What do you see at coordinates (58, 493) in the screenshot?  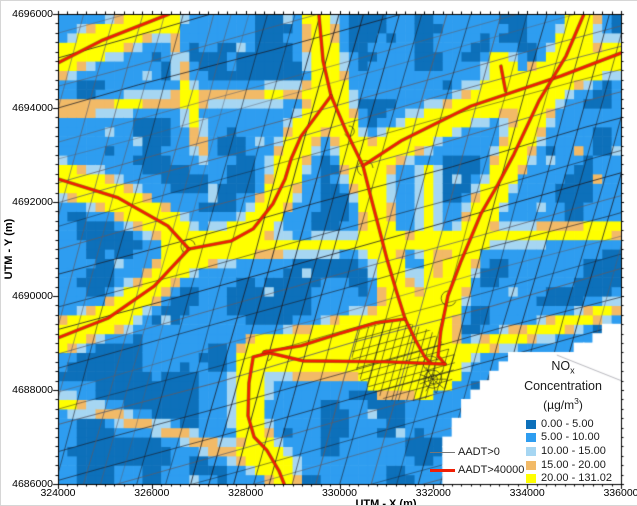 I see `x-tick-label: 324000` at bounding box center [58, 493].